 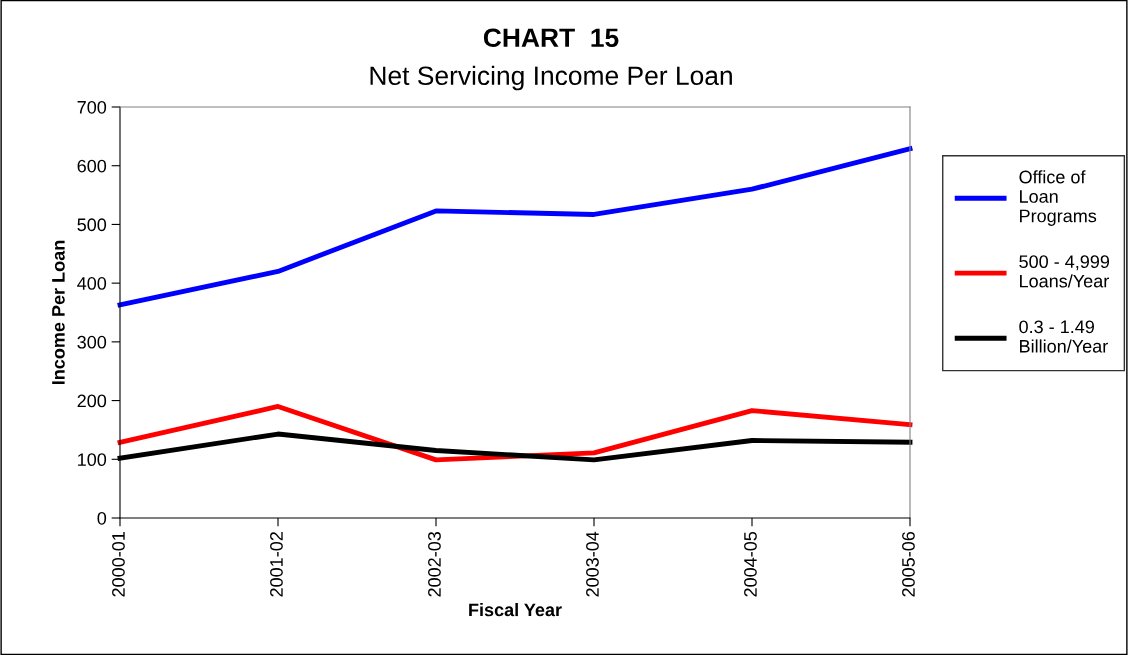 I want to click on legend-label: 0.3 - 1.49 Billion/Year, so click(x=1063, y=336).